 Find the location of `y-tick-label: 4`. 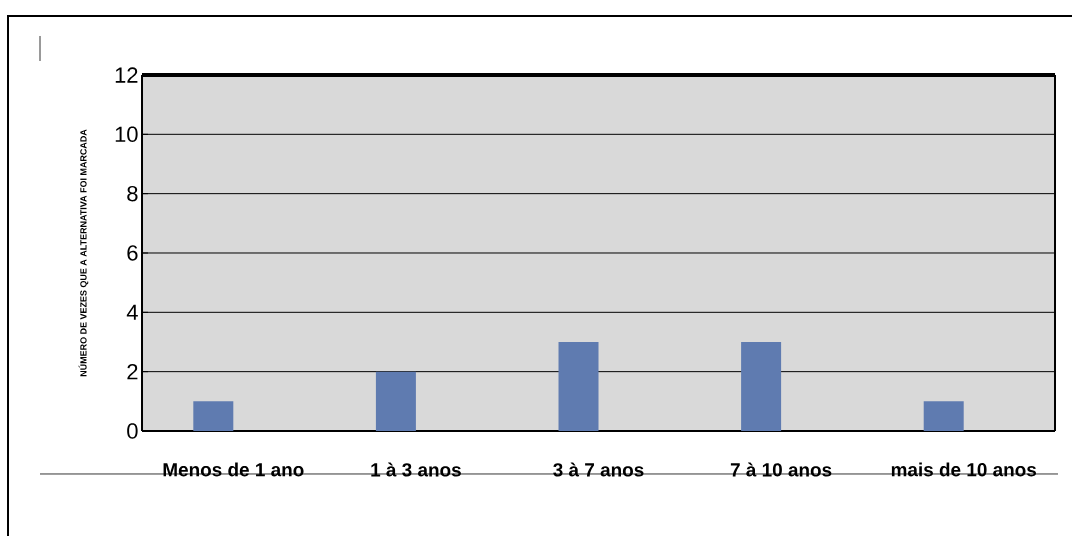

y-tick-label: 4 is located at coordinates (132, 312).